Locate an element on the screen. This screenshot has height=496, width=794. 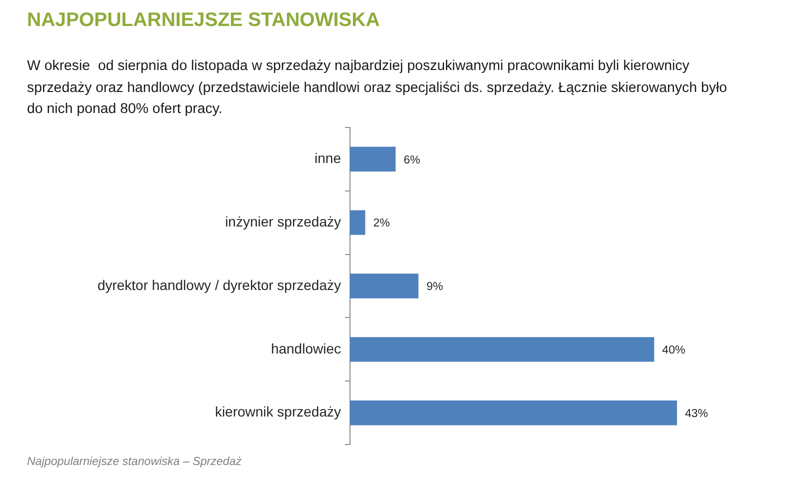
text: Najpopularniejsze stanowiska – Sprzedaż is located at coordinates (134, 461).